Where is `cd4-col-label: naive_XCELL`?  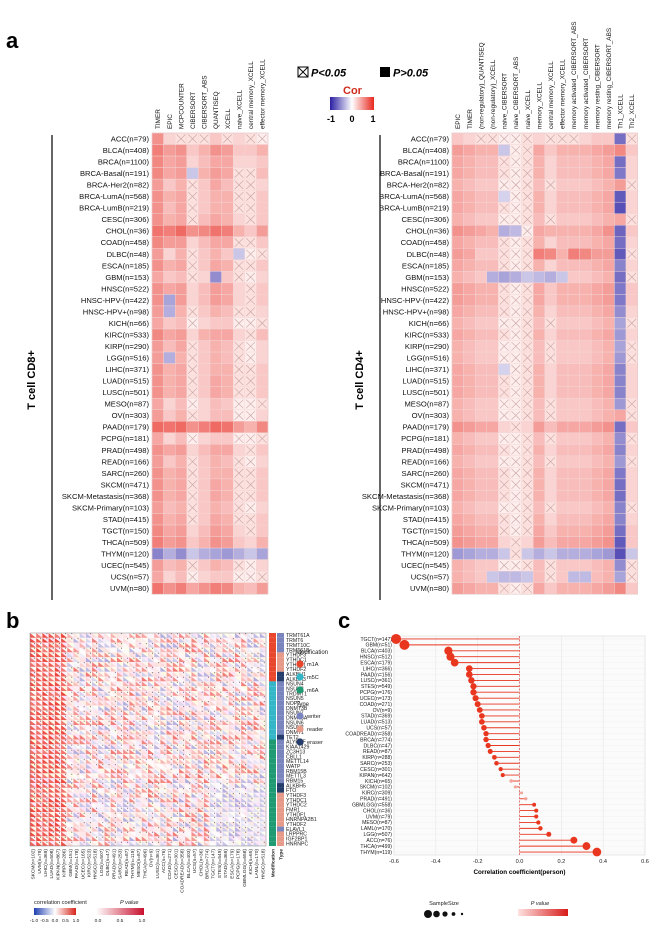 cd4-col-label: naive_XCELL is located at coordinates (528, 109).